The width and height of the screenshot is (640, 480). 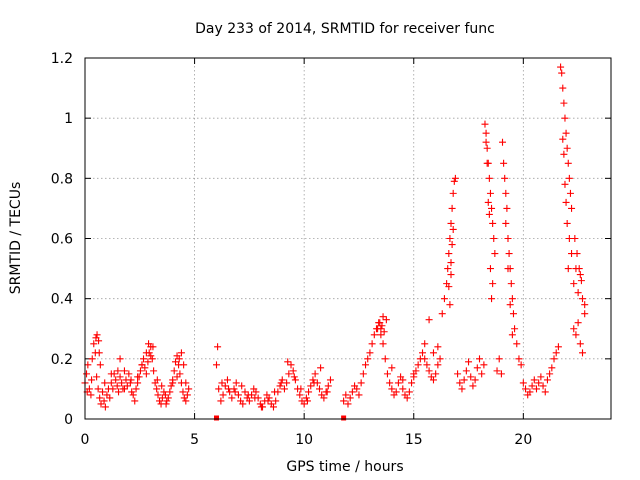 What do you see at coordinates (85, 440) in the screenshot?
I see `x-tick-label: 0` at bounding box center [85, 440].